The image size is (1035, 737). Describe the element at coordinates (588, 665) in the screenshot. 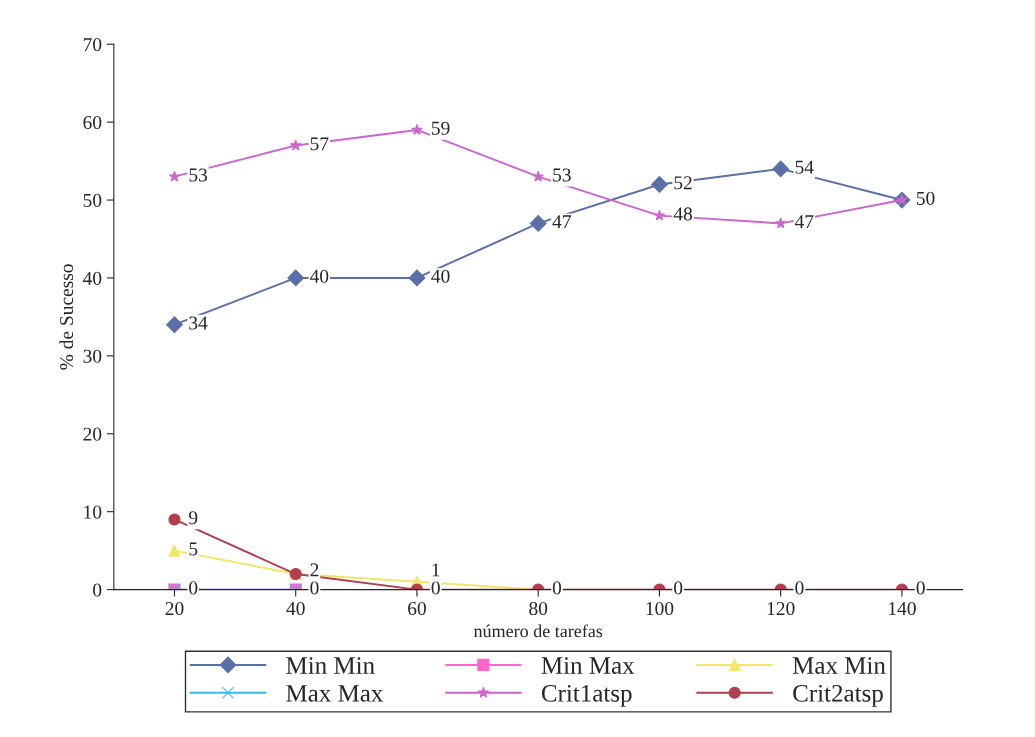

I see `legend-label: Min Max` at that location.